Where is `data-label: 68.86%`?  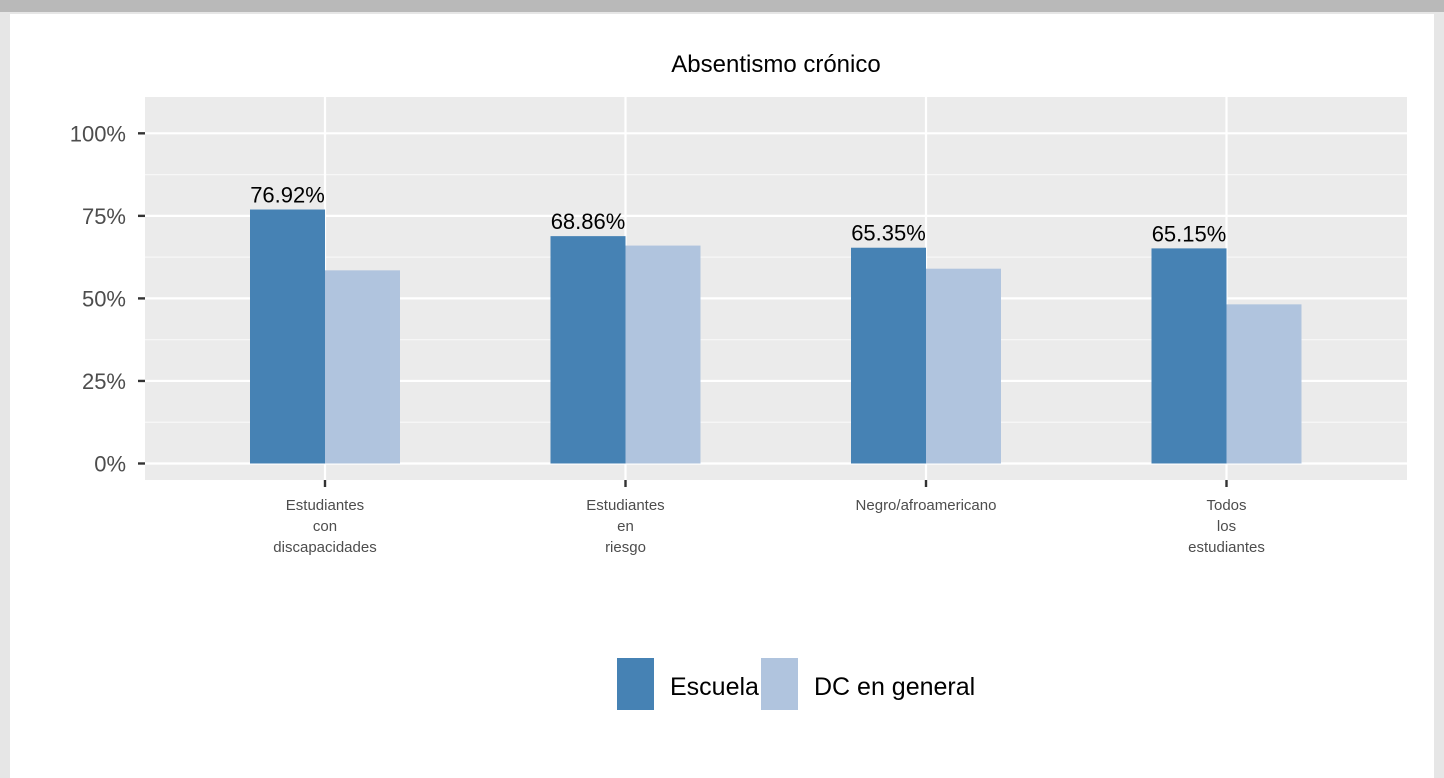
data-label: 68.86% is located at coordinates (588, 221).